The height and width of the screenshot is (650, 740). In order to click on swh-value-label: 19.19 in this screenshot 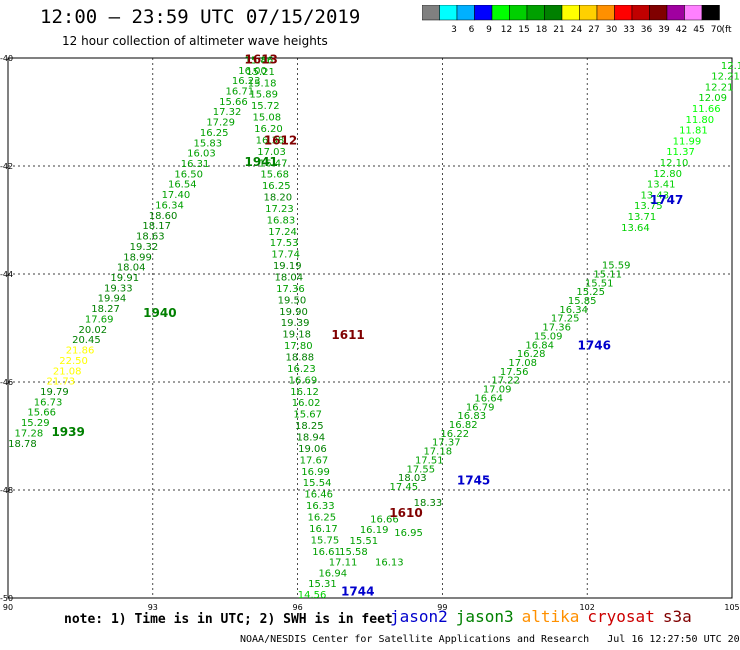, I will do `click(287, 266)`.